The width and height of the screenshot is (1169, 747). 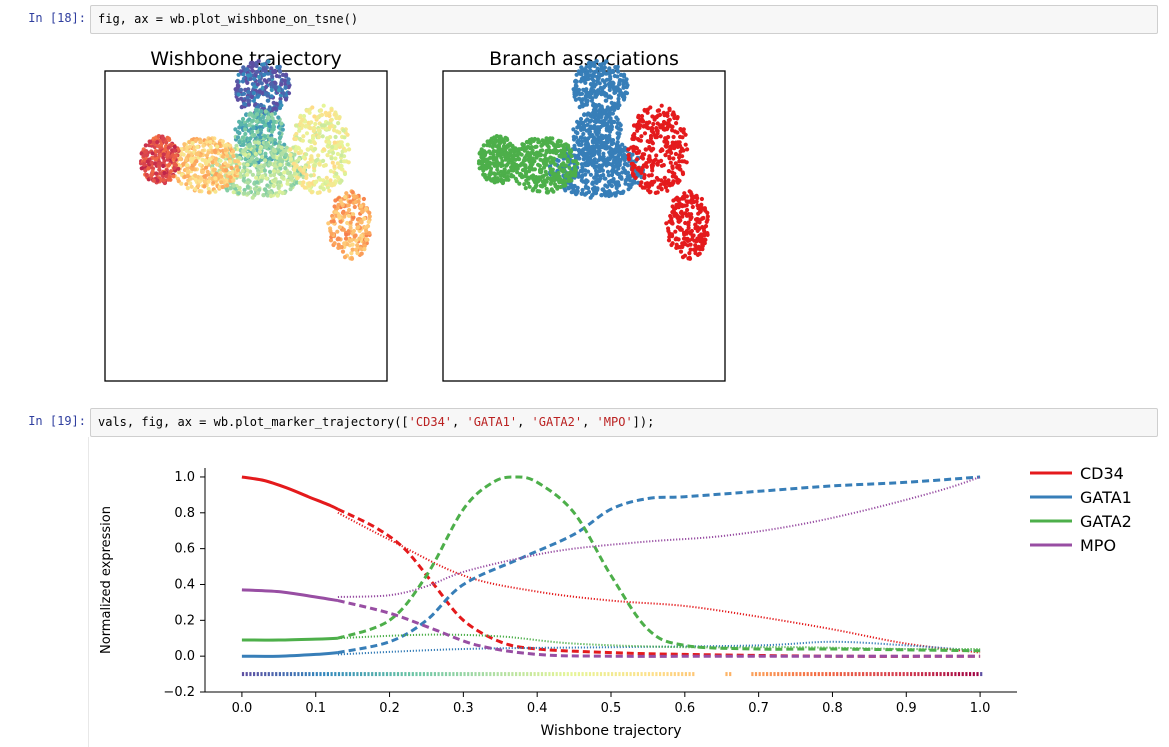 I want to click on code-string-cd34: 'CD34', so click(x=430, y=422).